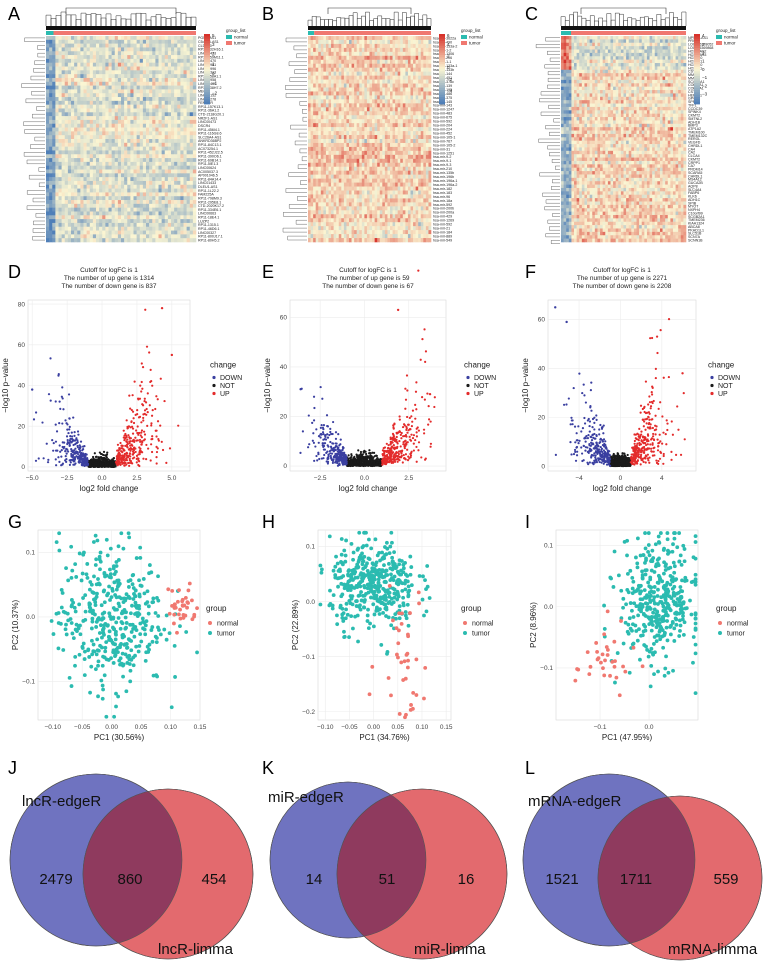  Describe the element at coordinates (124, 33) in the screenshot. I see `group-bar-tumor` at that location.